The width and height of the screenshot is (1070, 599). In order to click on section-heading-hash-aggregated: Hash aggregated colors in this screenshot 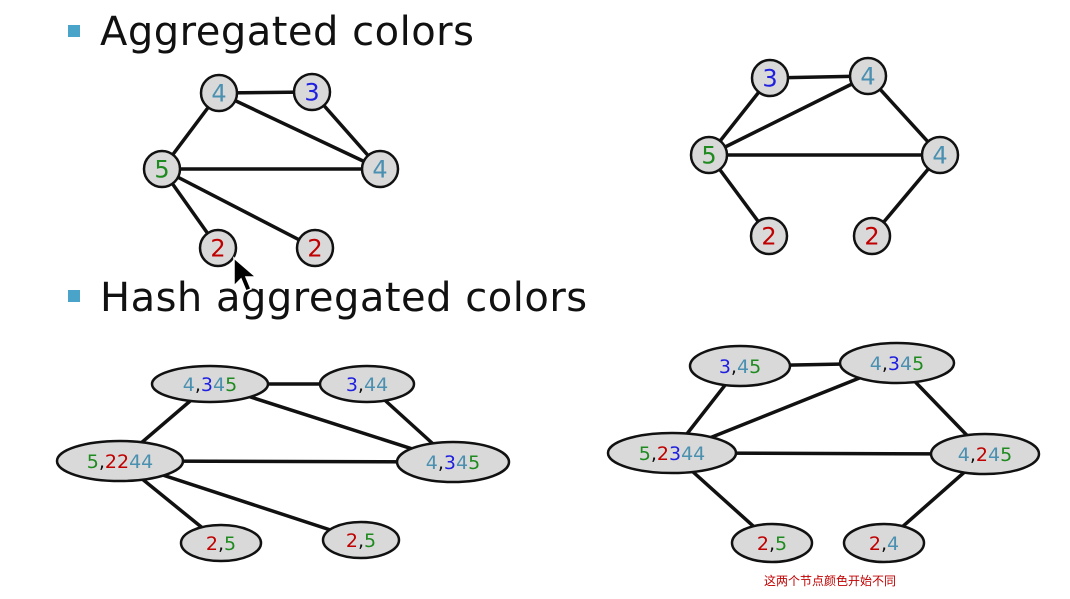, I will do `click(344, 298)`.